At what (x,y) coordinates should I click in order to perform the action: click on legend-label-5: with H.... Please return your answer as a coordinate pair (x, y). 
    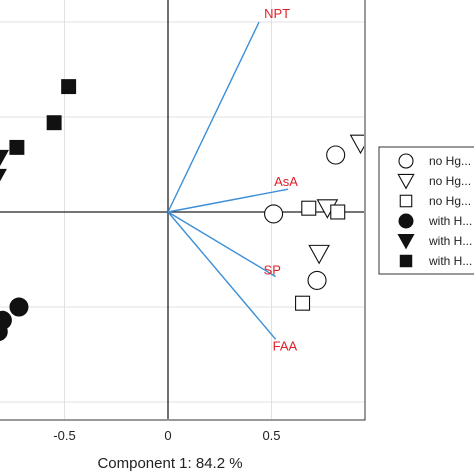
    Looking at the image, I should click on (450, 261).